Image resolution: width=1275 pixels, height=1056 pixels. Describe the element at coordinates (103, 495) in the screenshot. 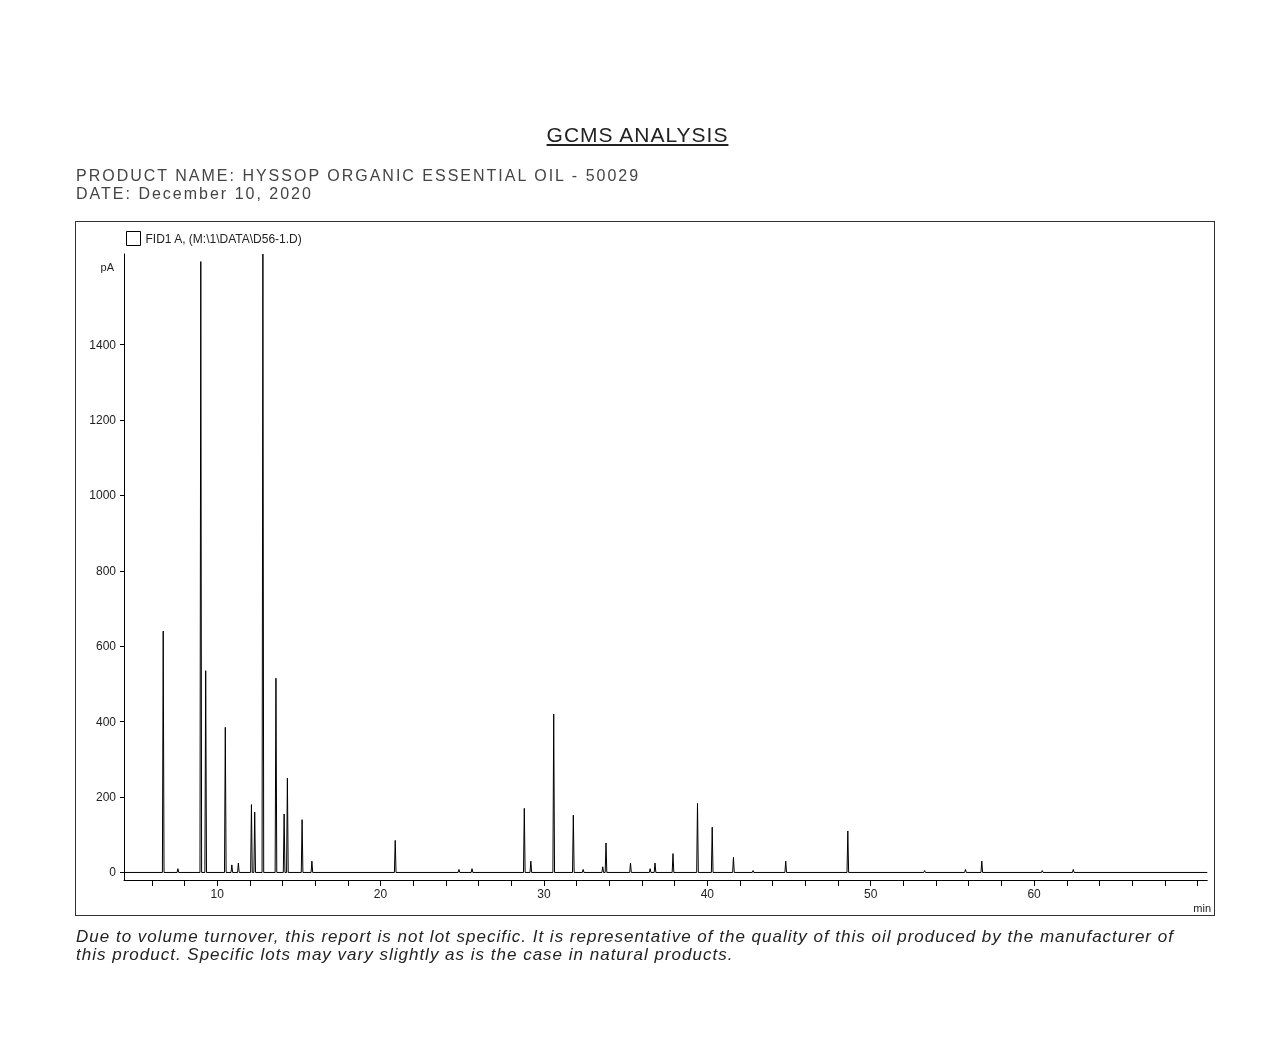

I see `y-tick-label: 1000` at that location.